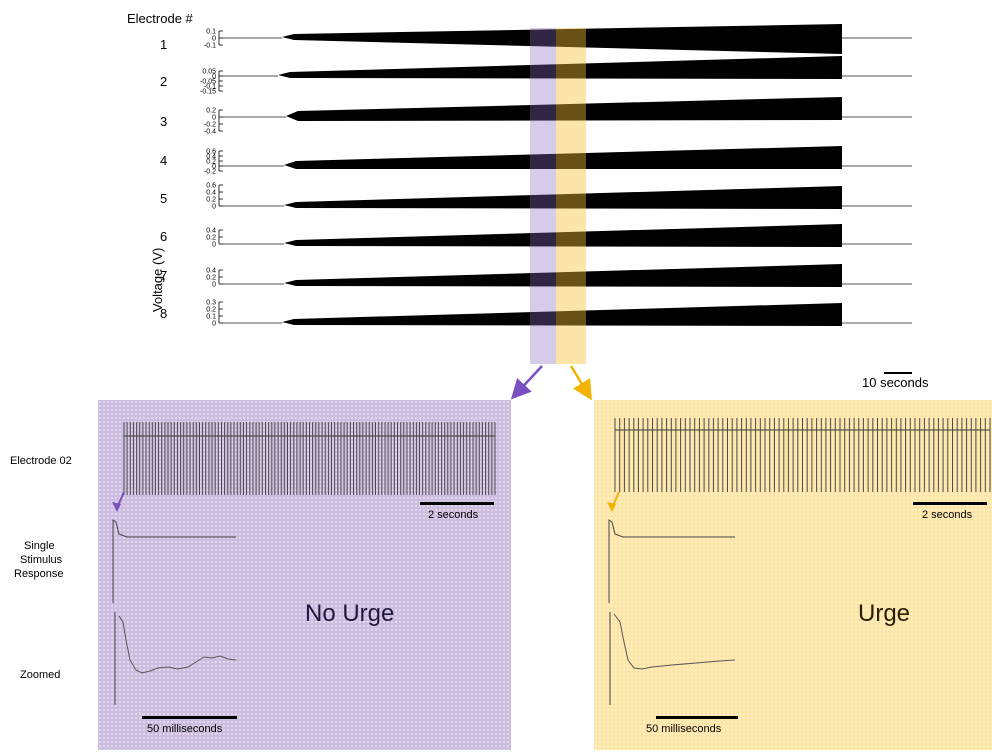 The width and height of the screenshot is (992, 752). I want to click on ten-second-scale-label: 10 seconds, so click(895, 382).